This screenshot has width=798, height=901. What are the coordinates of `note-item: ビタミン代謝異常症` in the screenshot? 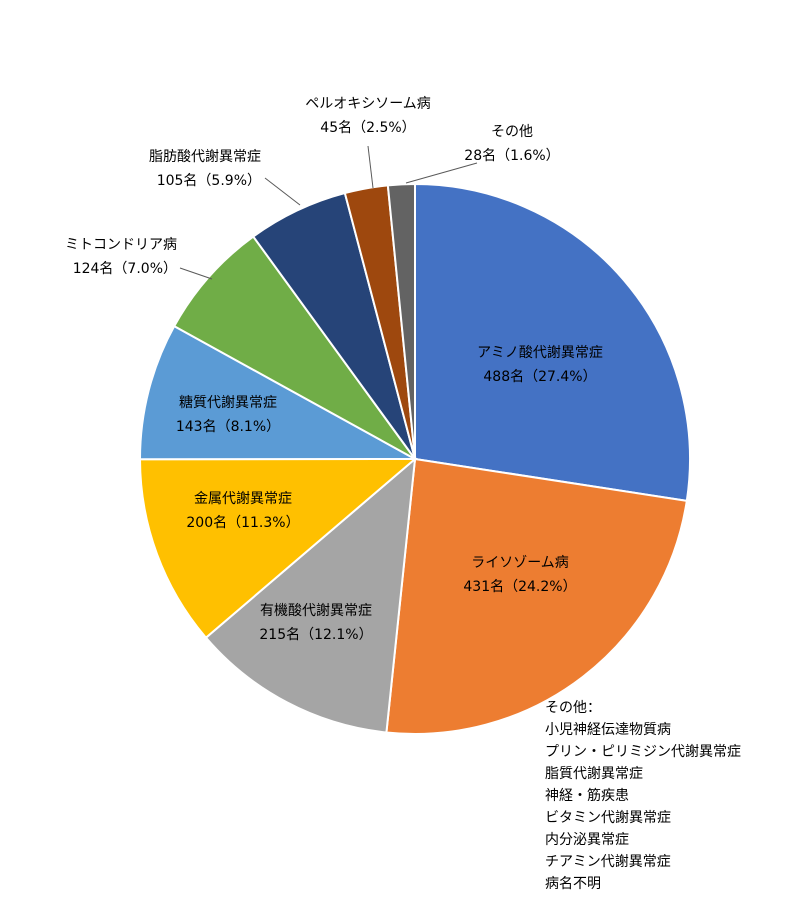 It's located at (608, 818).